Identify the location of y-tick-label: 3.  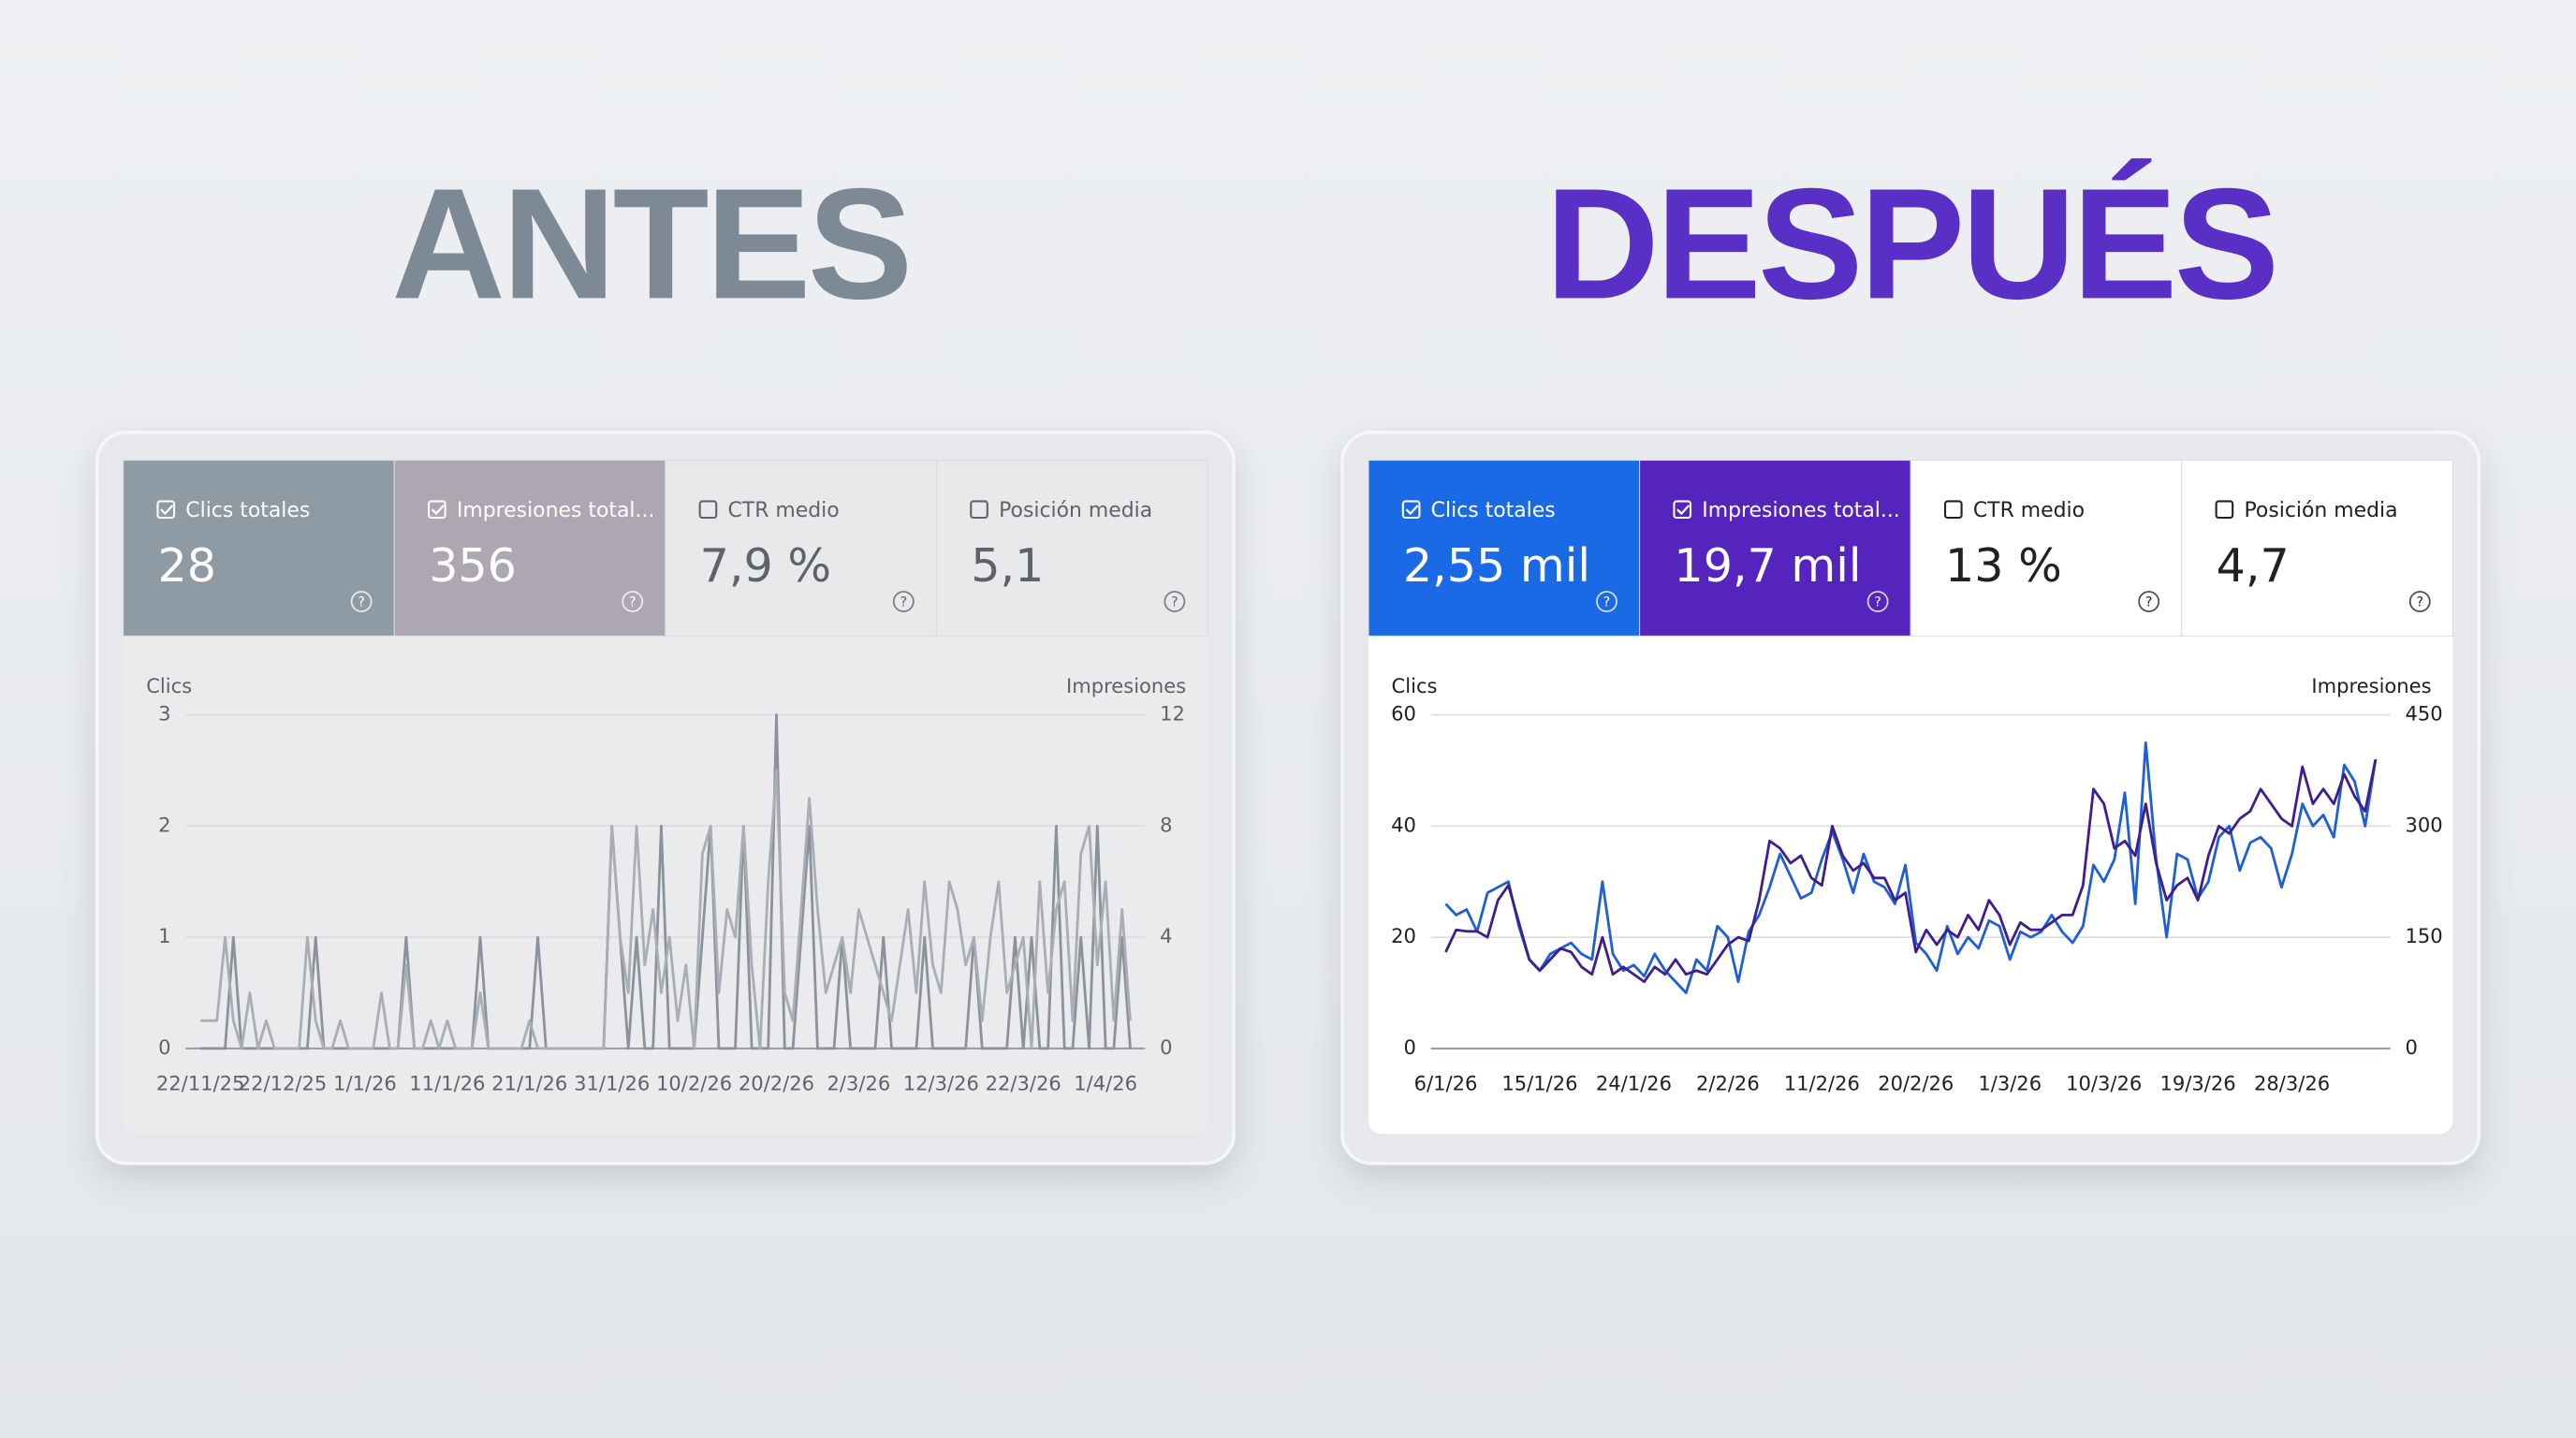
(164, 714).